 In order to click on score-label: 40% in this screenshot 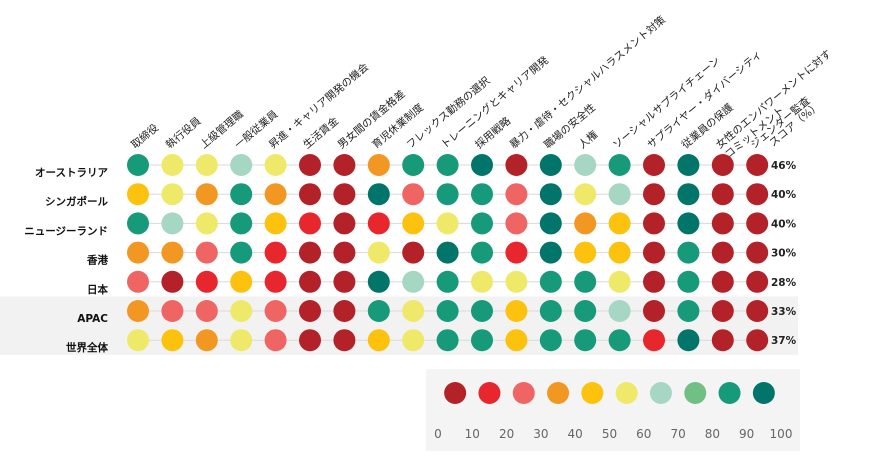, I will do `click(784, 224)`.